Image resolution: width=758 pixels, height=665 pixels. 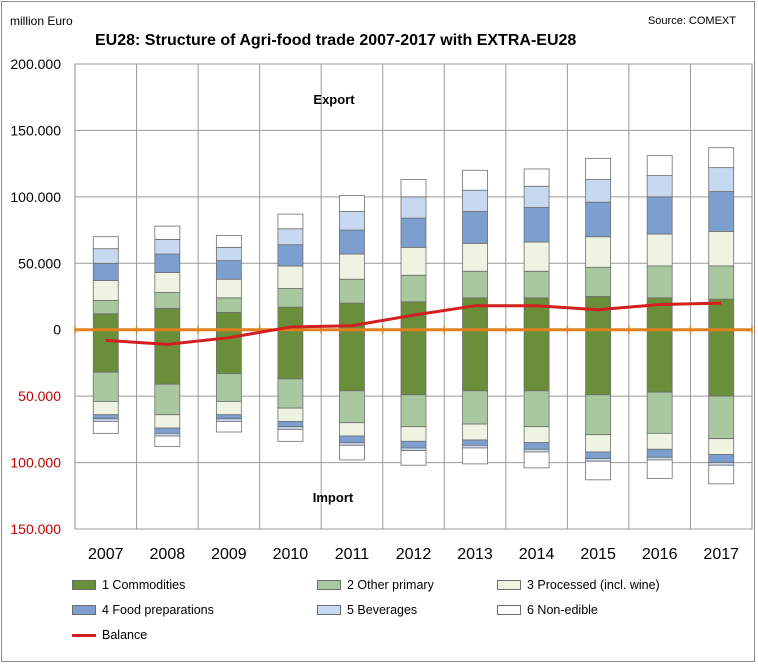 I want to click on x-tick-label: 2013, so click(x=475, y=554).